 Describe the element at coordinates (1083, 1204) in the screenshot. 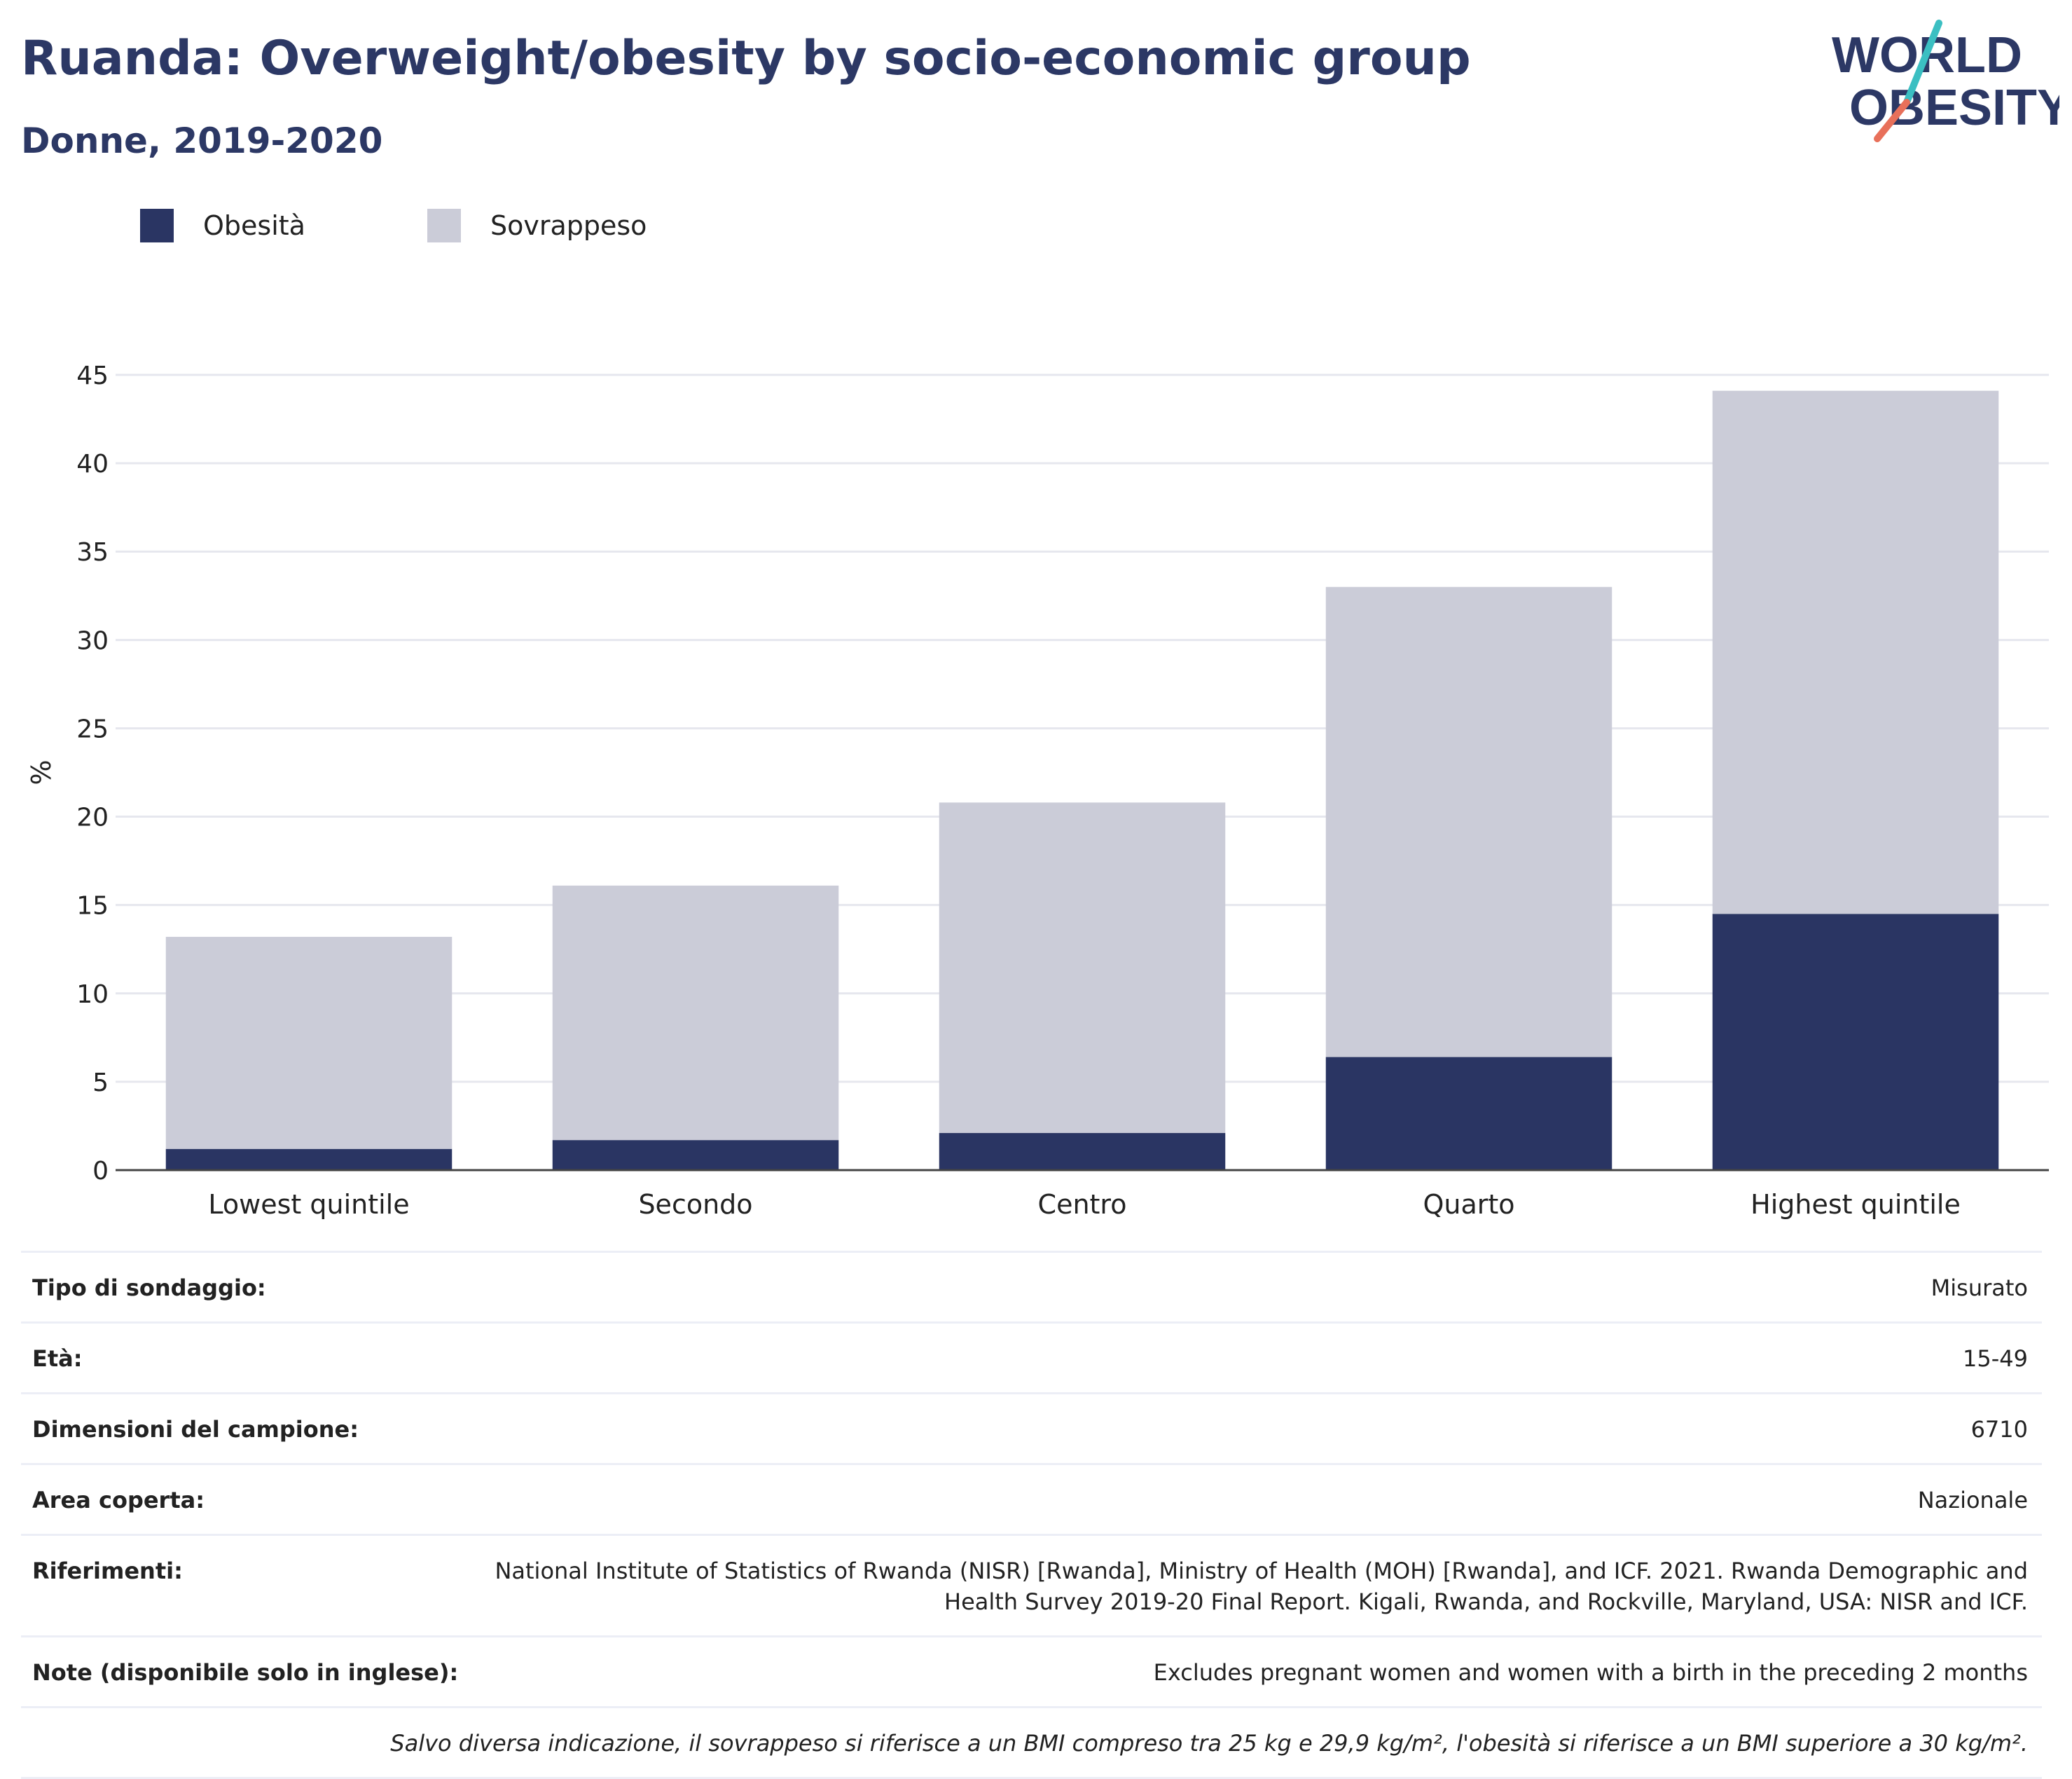

I see `x-tick-label: Centro` at that location.